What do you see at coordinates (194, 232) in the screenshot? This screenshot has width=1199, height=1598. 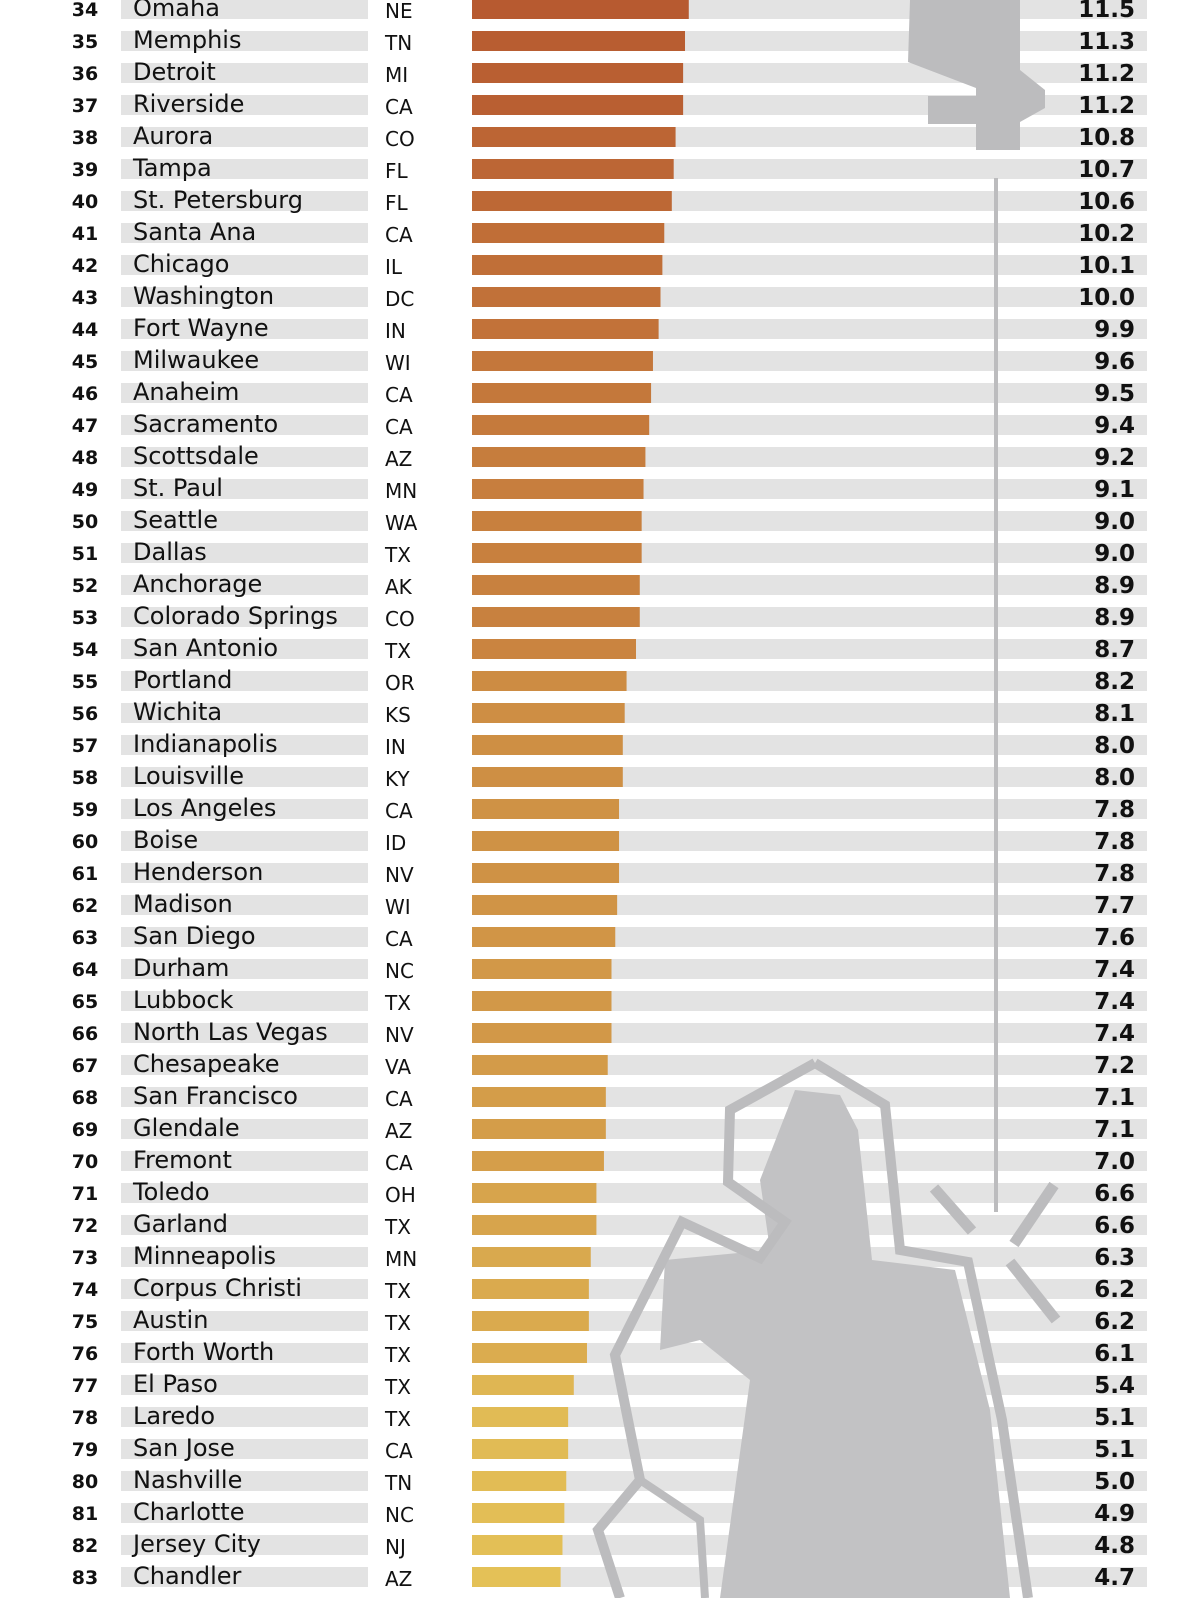 I see `city-label: Santa Ana` at bounding box center [194, 232].